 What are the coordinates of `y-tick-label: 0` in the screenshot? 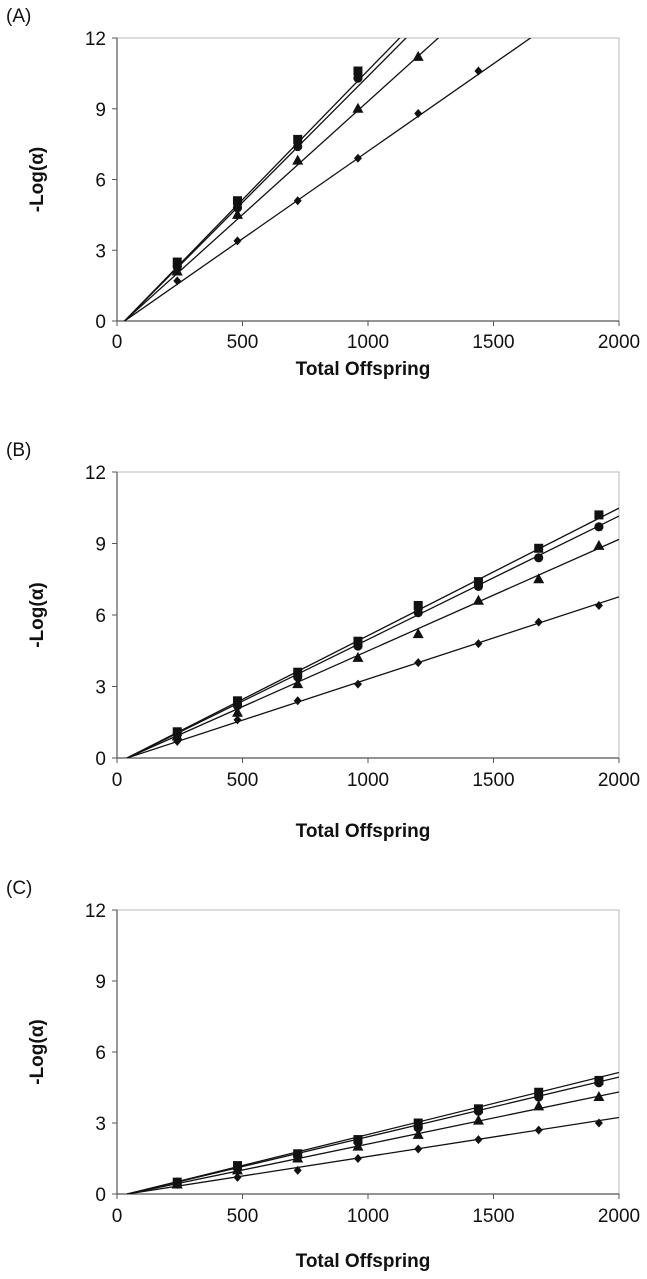 It's located at (100, 322).